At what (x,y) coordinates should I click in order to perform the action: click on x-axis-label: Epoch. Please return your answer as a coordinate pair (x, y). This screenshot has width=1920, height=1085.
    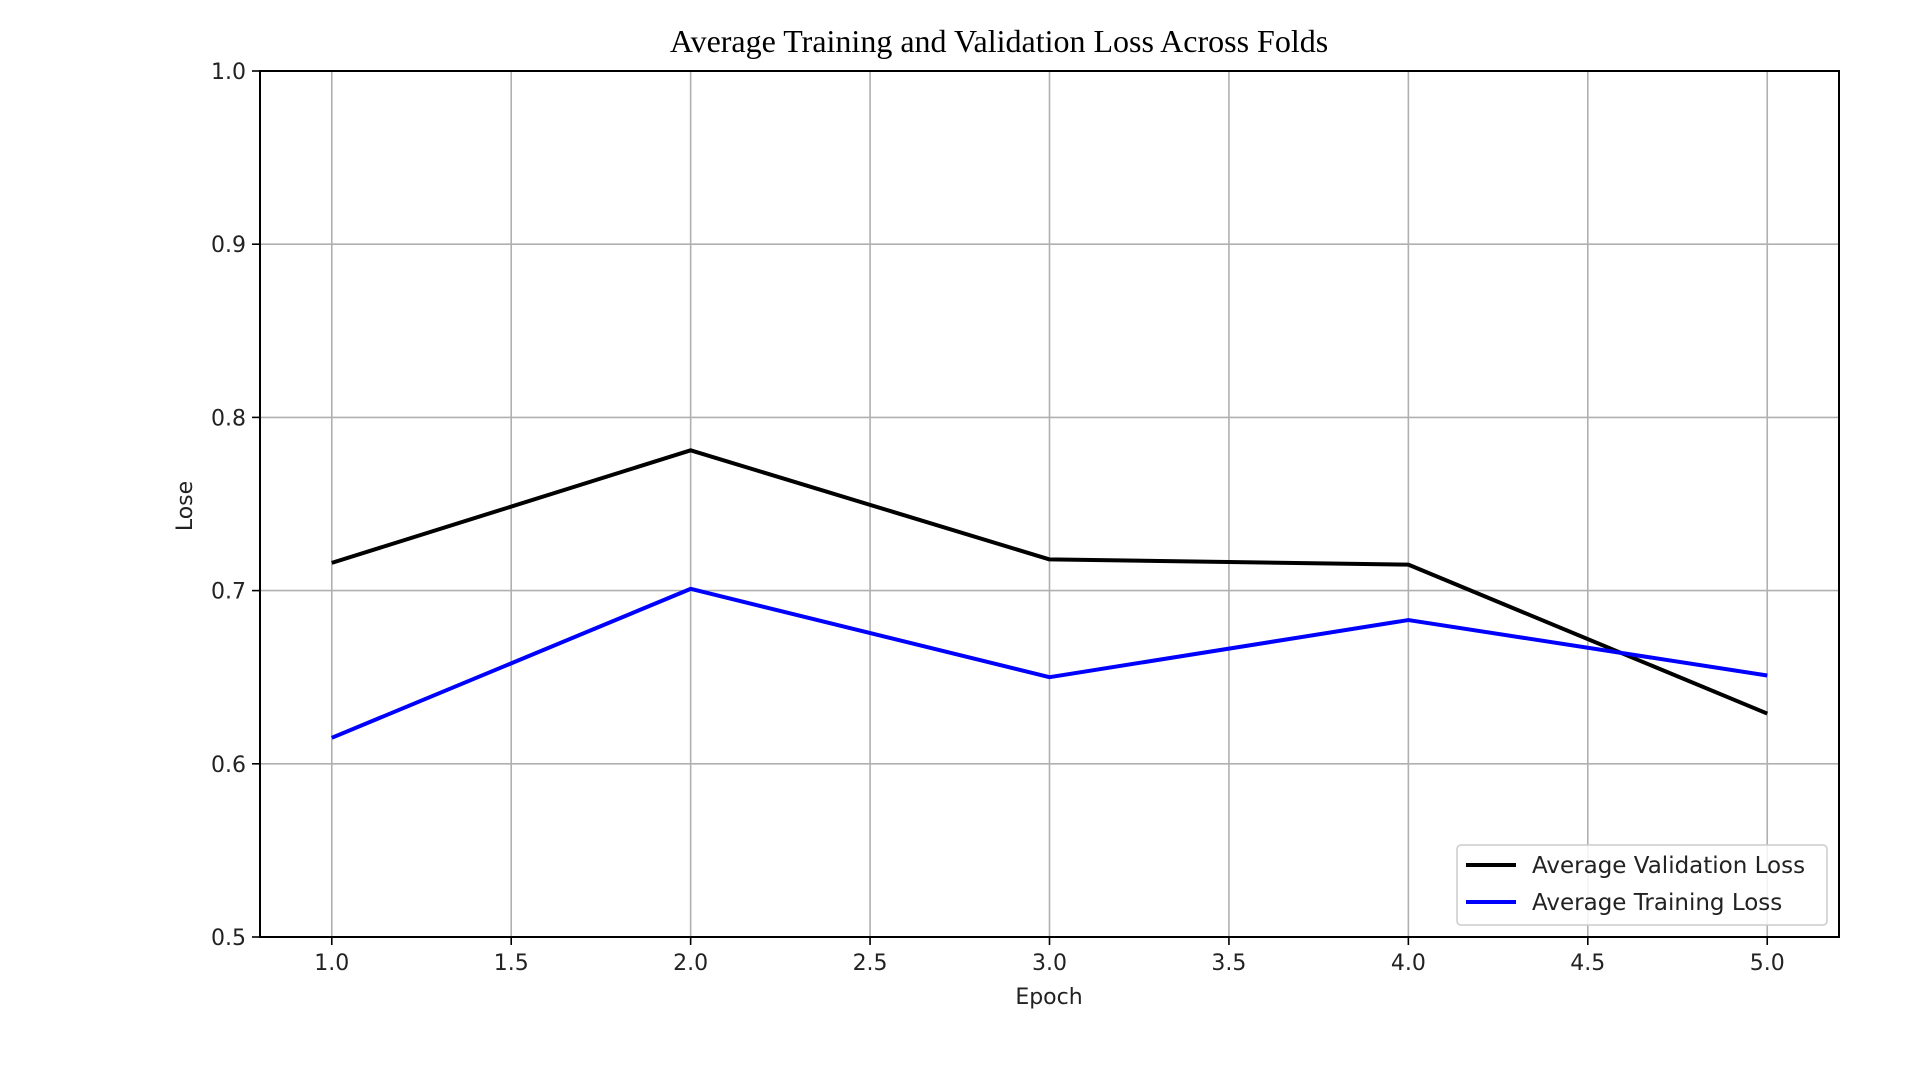
    Looking at the image, I should click on (1048, 997).